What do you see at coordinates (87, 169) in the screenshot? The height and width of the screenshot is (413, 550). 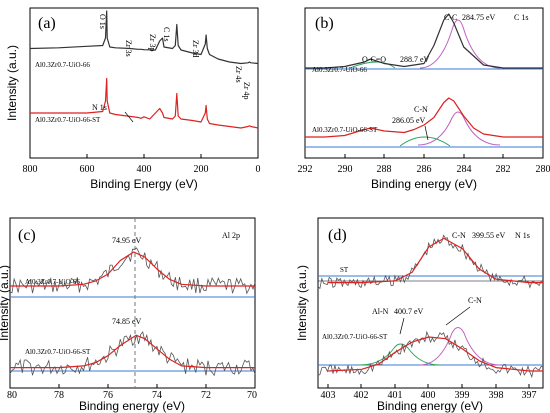 I see `panel-a-tick-600: 600` at bounding box center [87, 169].